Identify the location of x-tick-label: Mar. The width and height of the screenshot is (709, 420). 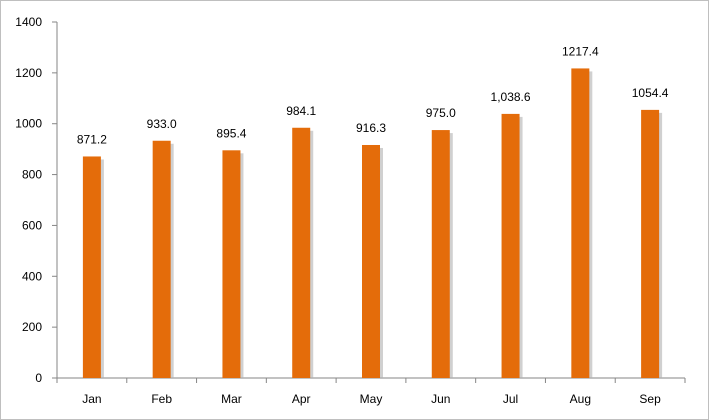
(231, 399).